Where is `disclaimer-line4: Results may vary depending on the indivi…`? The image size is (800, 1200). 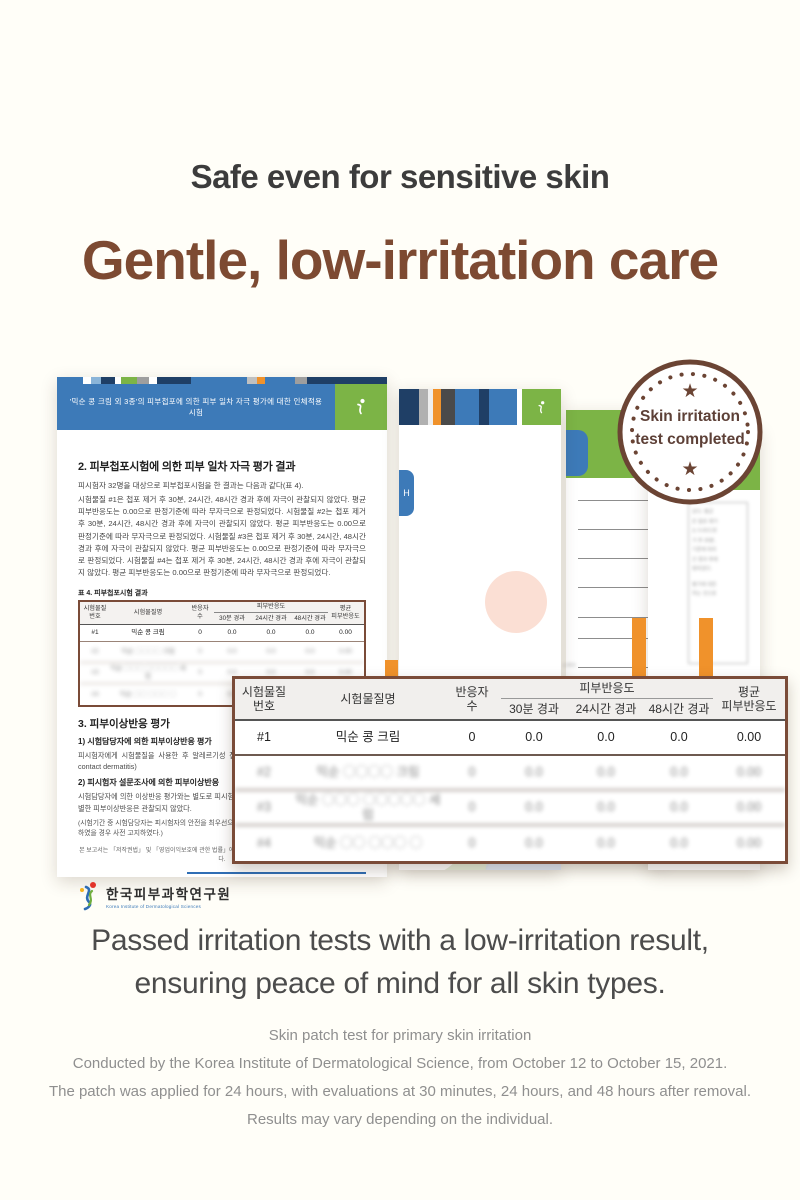
disclaimer-line4: Results may vary depending on the indivi… is located at coordinates (399, 1120).